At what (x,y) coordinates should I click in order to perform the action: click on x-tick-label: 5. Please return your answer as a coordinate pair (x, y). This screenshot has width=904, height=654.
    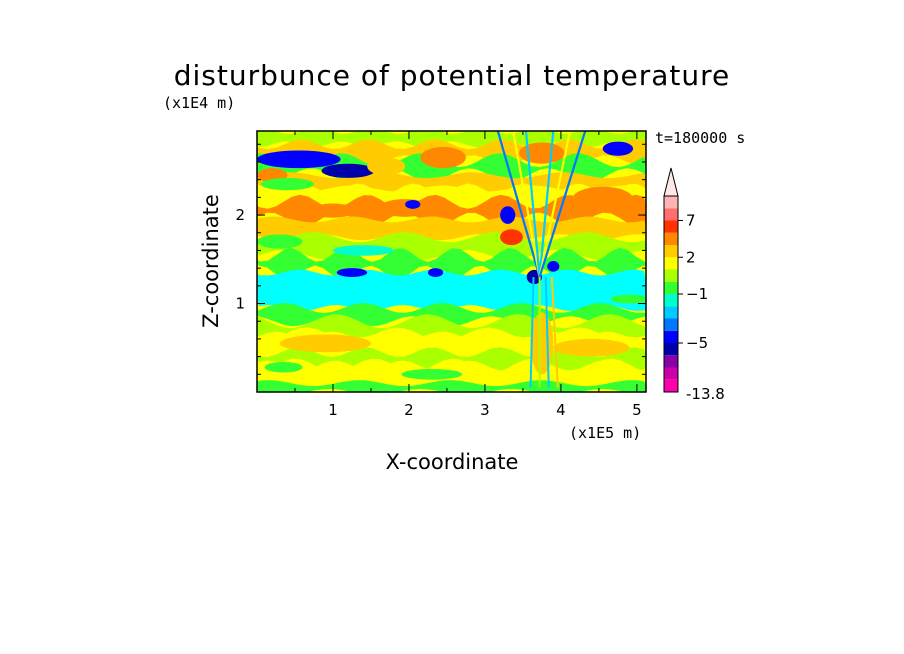
    Looking at the image, I should click on (637, 410).